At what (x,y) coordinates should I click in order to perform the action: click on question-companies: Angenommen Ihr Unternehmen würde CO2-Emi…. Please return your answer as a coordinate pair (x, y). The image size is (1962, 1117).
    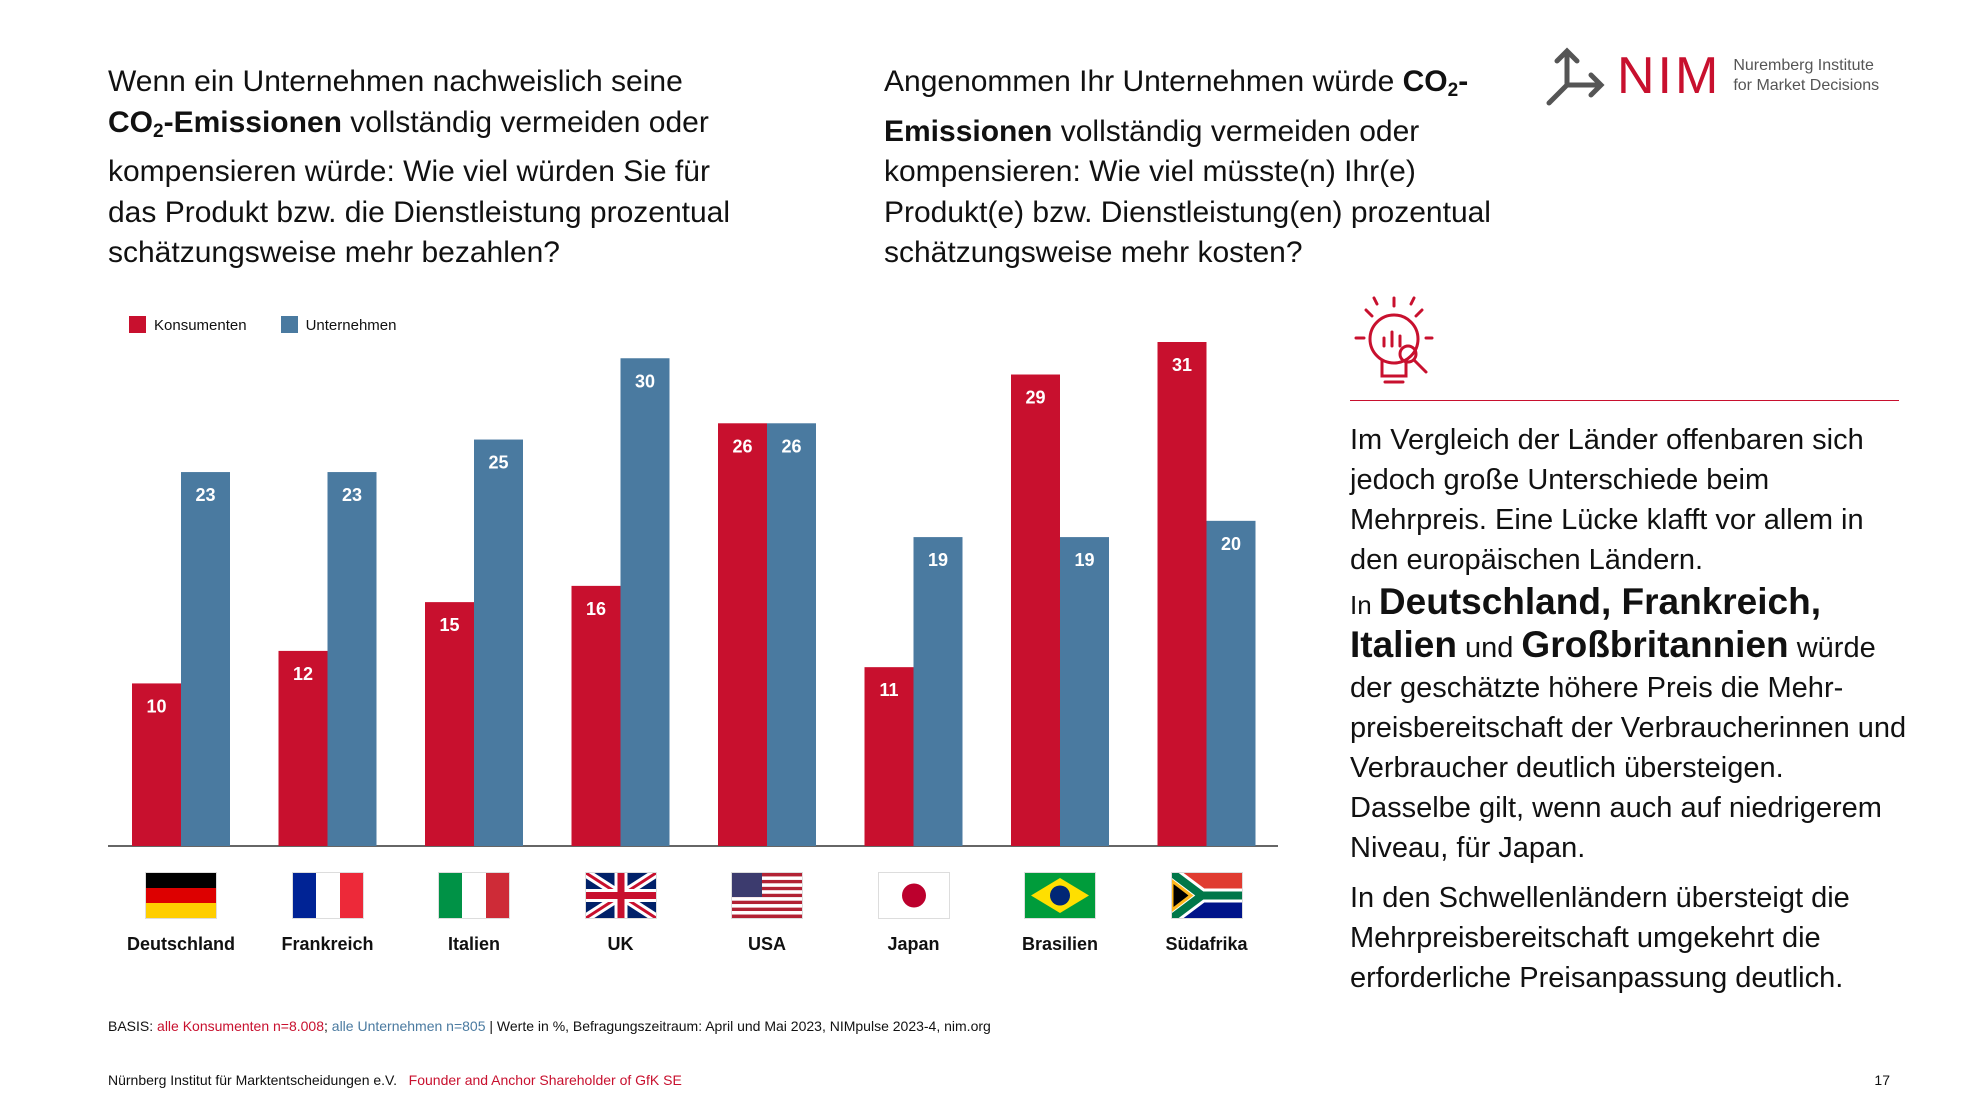
    Looking at the image, I should click on (1187, 167).